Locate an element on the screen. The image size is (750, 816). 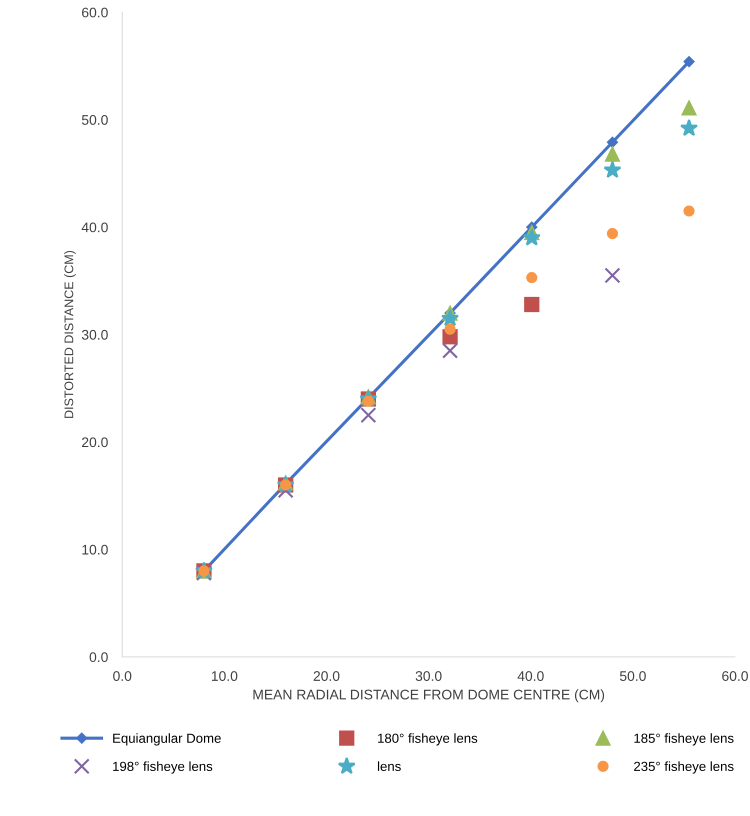
legend-label: Equiangular Dome is located at coordinates (167, 739).